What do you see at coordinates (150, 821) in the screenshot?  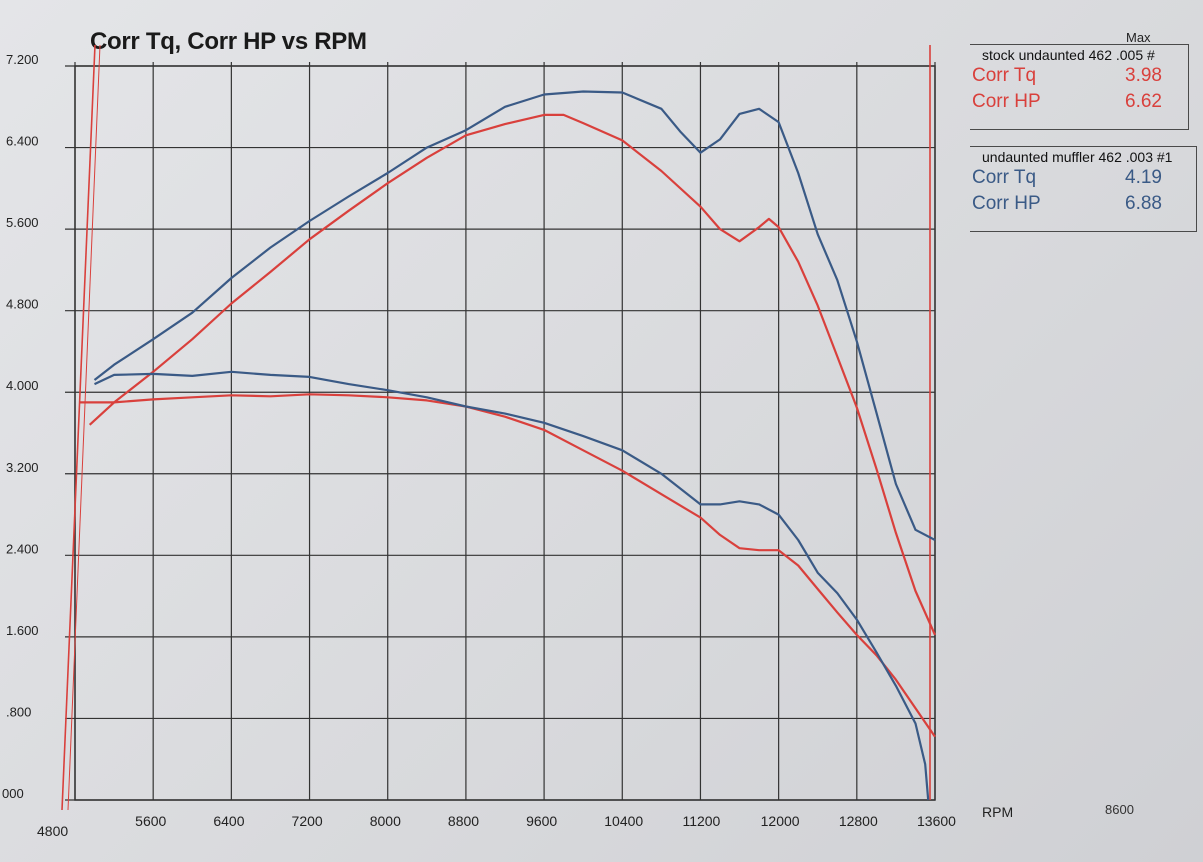 I see `x-tick-label: 5600` at bounding box center [150, 821].